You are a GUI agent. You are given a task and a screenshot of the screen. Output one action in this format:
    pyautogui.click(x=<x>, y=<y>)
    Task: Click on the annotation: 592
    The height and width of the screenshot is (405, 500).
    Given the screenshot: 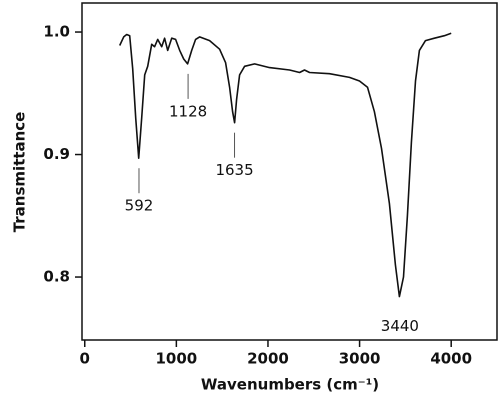 What is the action you would take?
    pyautogui.click(x=139, y=206)
    